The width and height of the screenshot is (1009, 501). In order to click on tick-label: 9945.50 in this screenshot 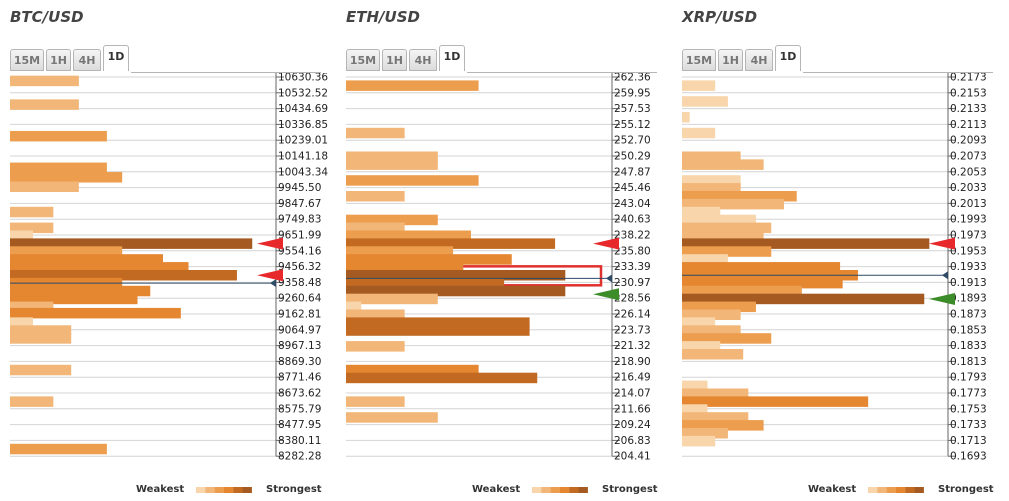, I will do `click(299, 188)`.